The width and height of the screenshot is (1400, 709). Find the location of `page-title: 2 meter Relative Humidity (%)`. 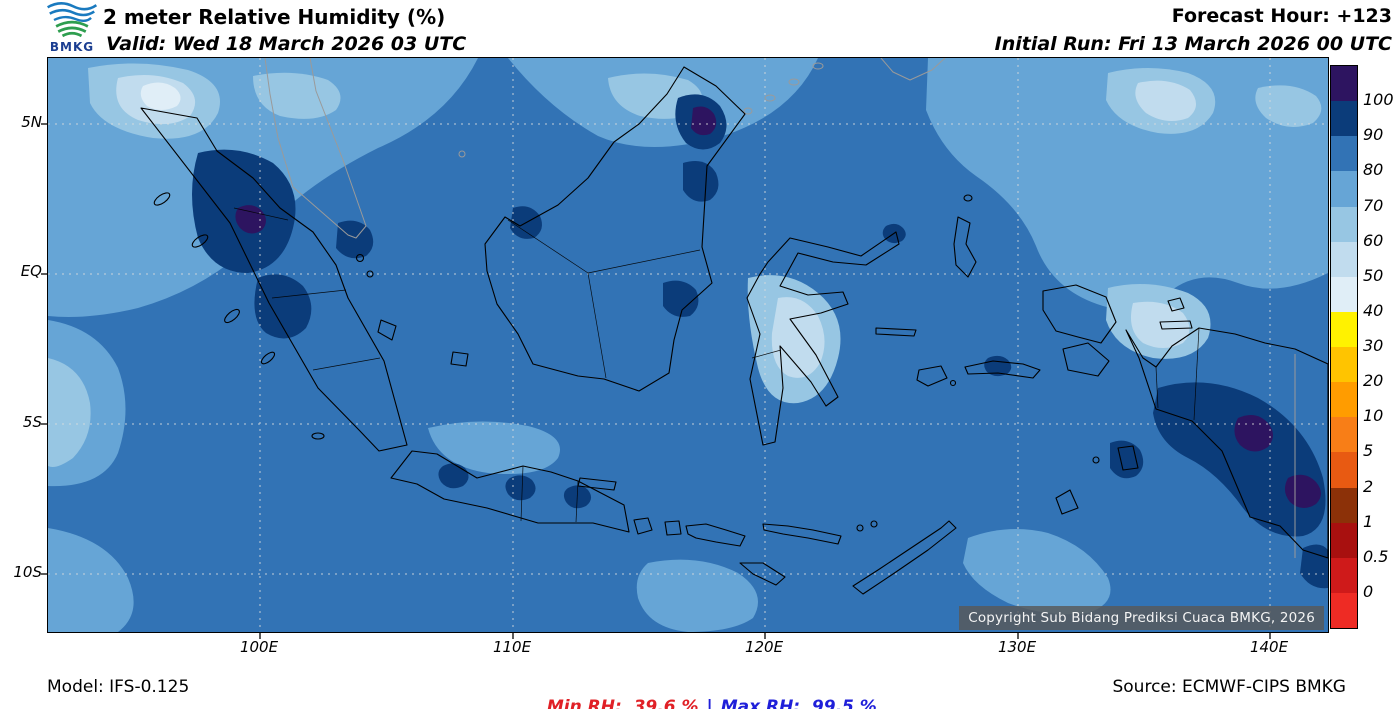

page-title: 2 meter Relative Humidity (%) is located at coordinates (274, 17).